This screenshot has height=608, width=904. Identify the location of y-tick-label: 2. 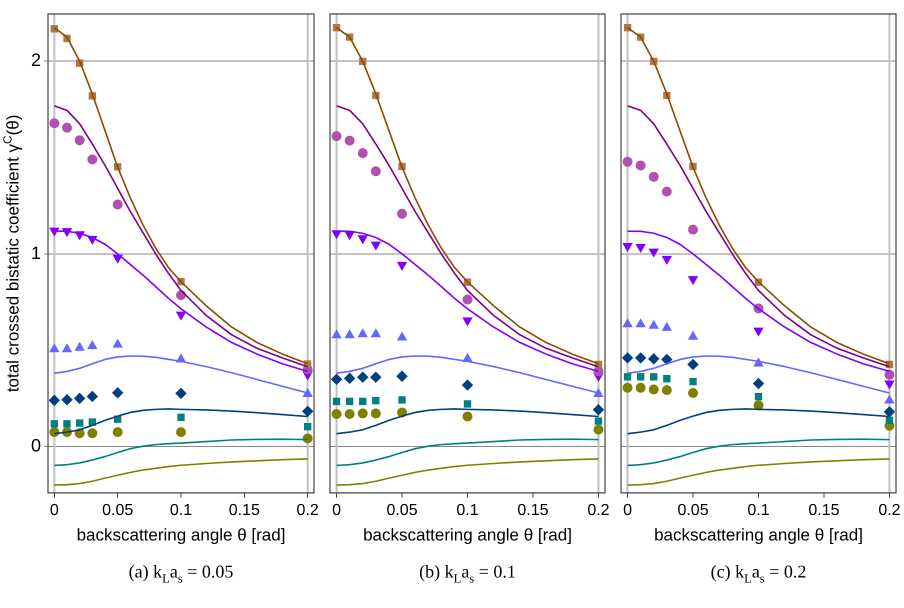
(36, 60).